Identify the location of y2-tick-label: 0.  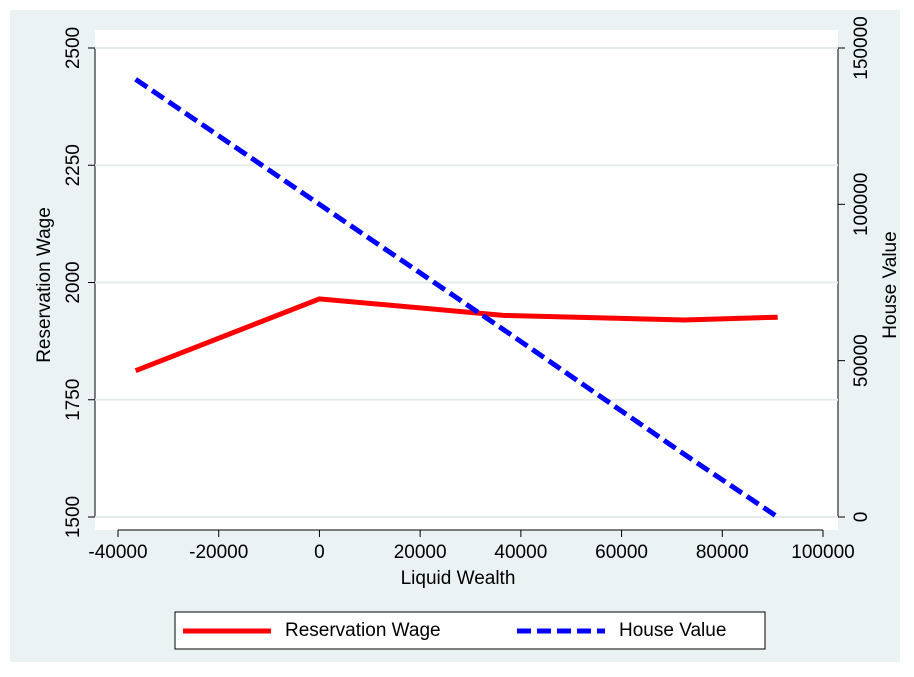
(861, 517).